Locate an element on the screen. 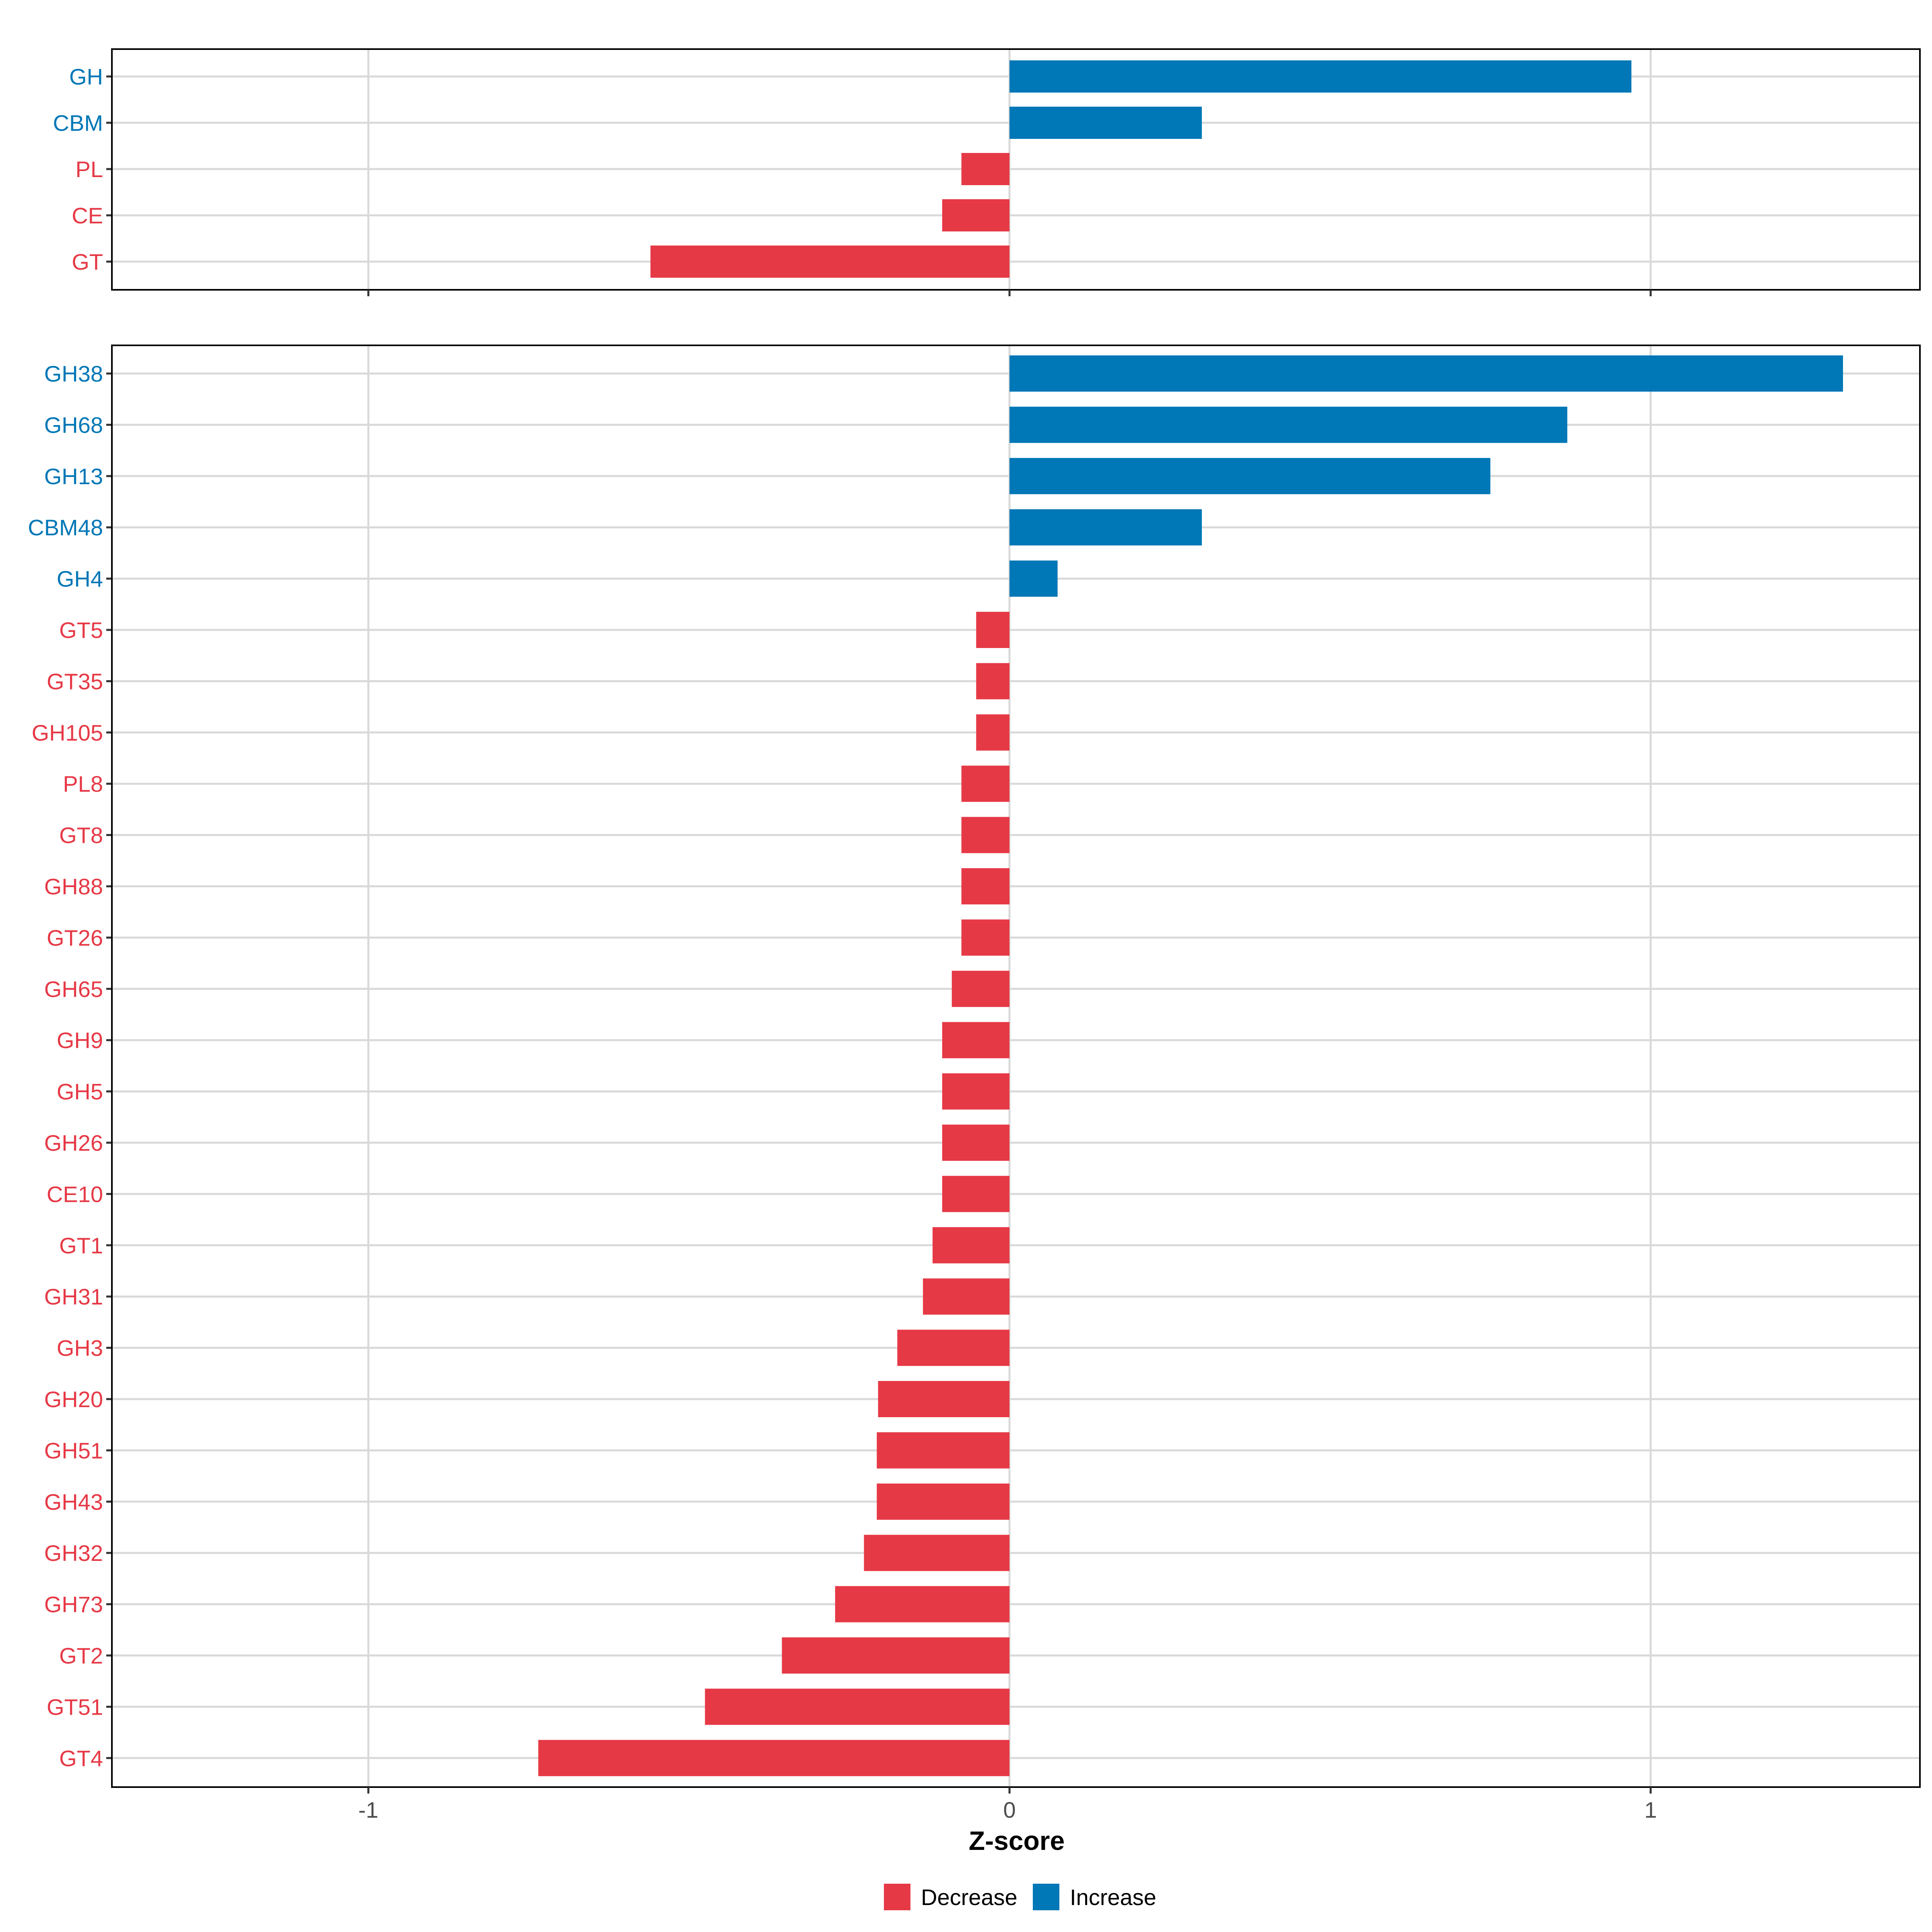  y-tick-label-ce: CE is located at coordinates (87, 215).